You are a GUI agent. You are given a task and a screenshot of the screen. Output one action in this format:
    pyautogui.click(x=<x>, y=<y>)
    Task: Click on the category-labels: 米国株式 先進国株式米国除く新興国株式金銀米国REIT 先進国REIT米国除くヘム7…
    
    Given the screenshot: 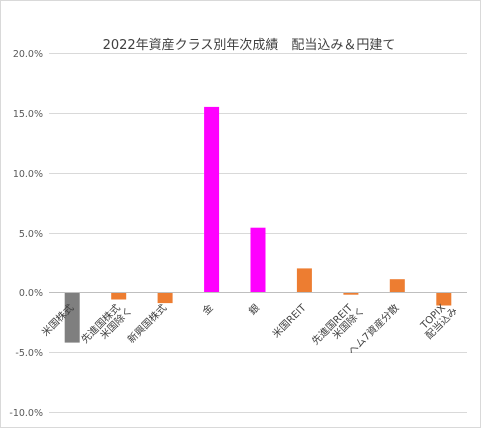 What is the action you would take?
    pyautogui.click(x=249, y=329)
    